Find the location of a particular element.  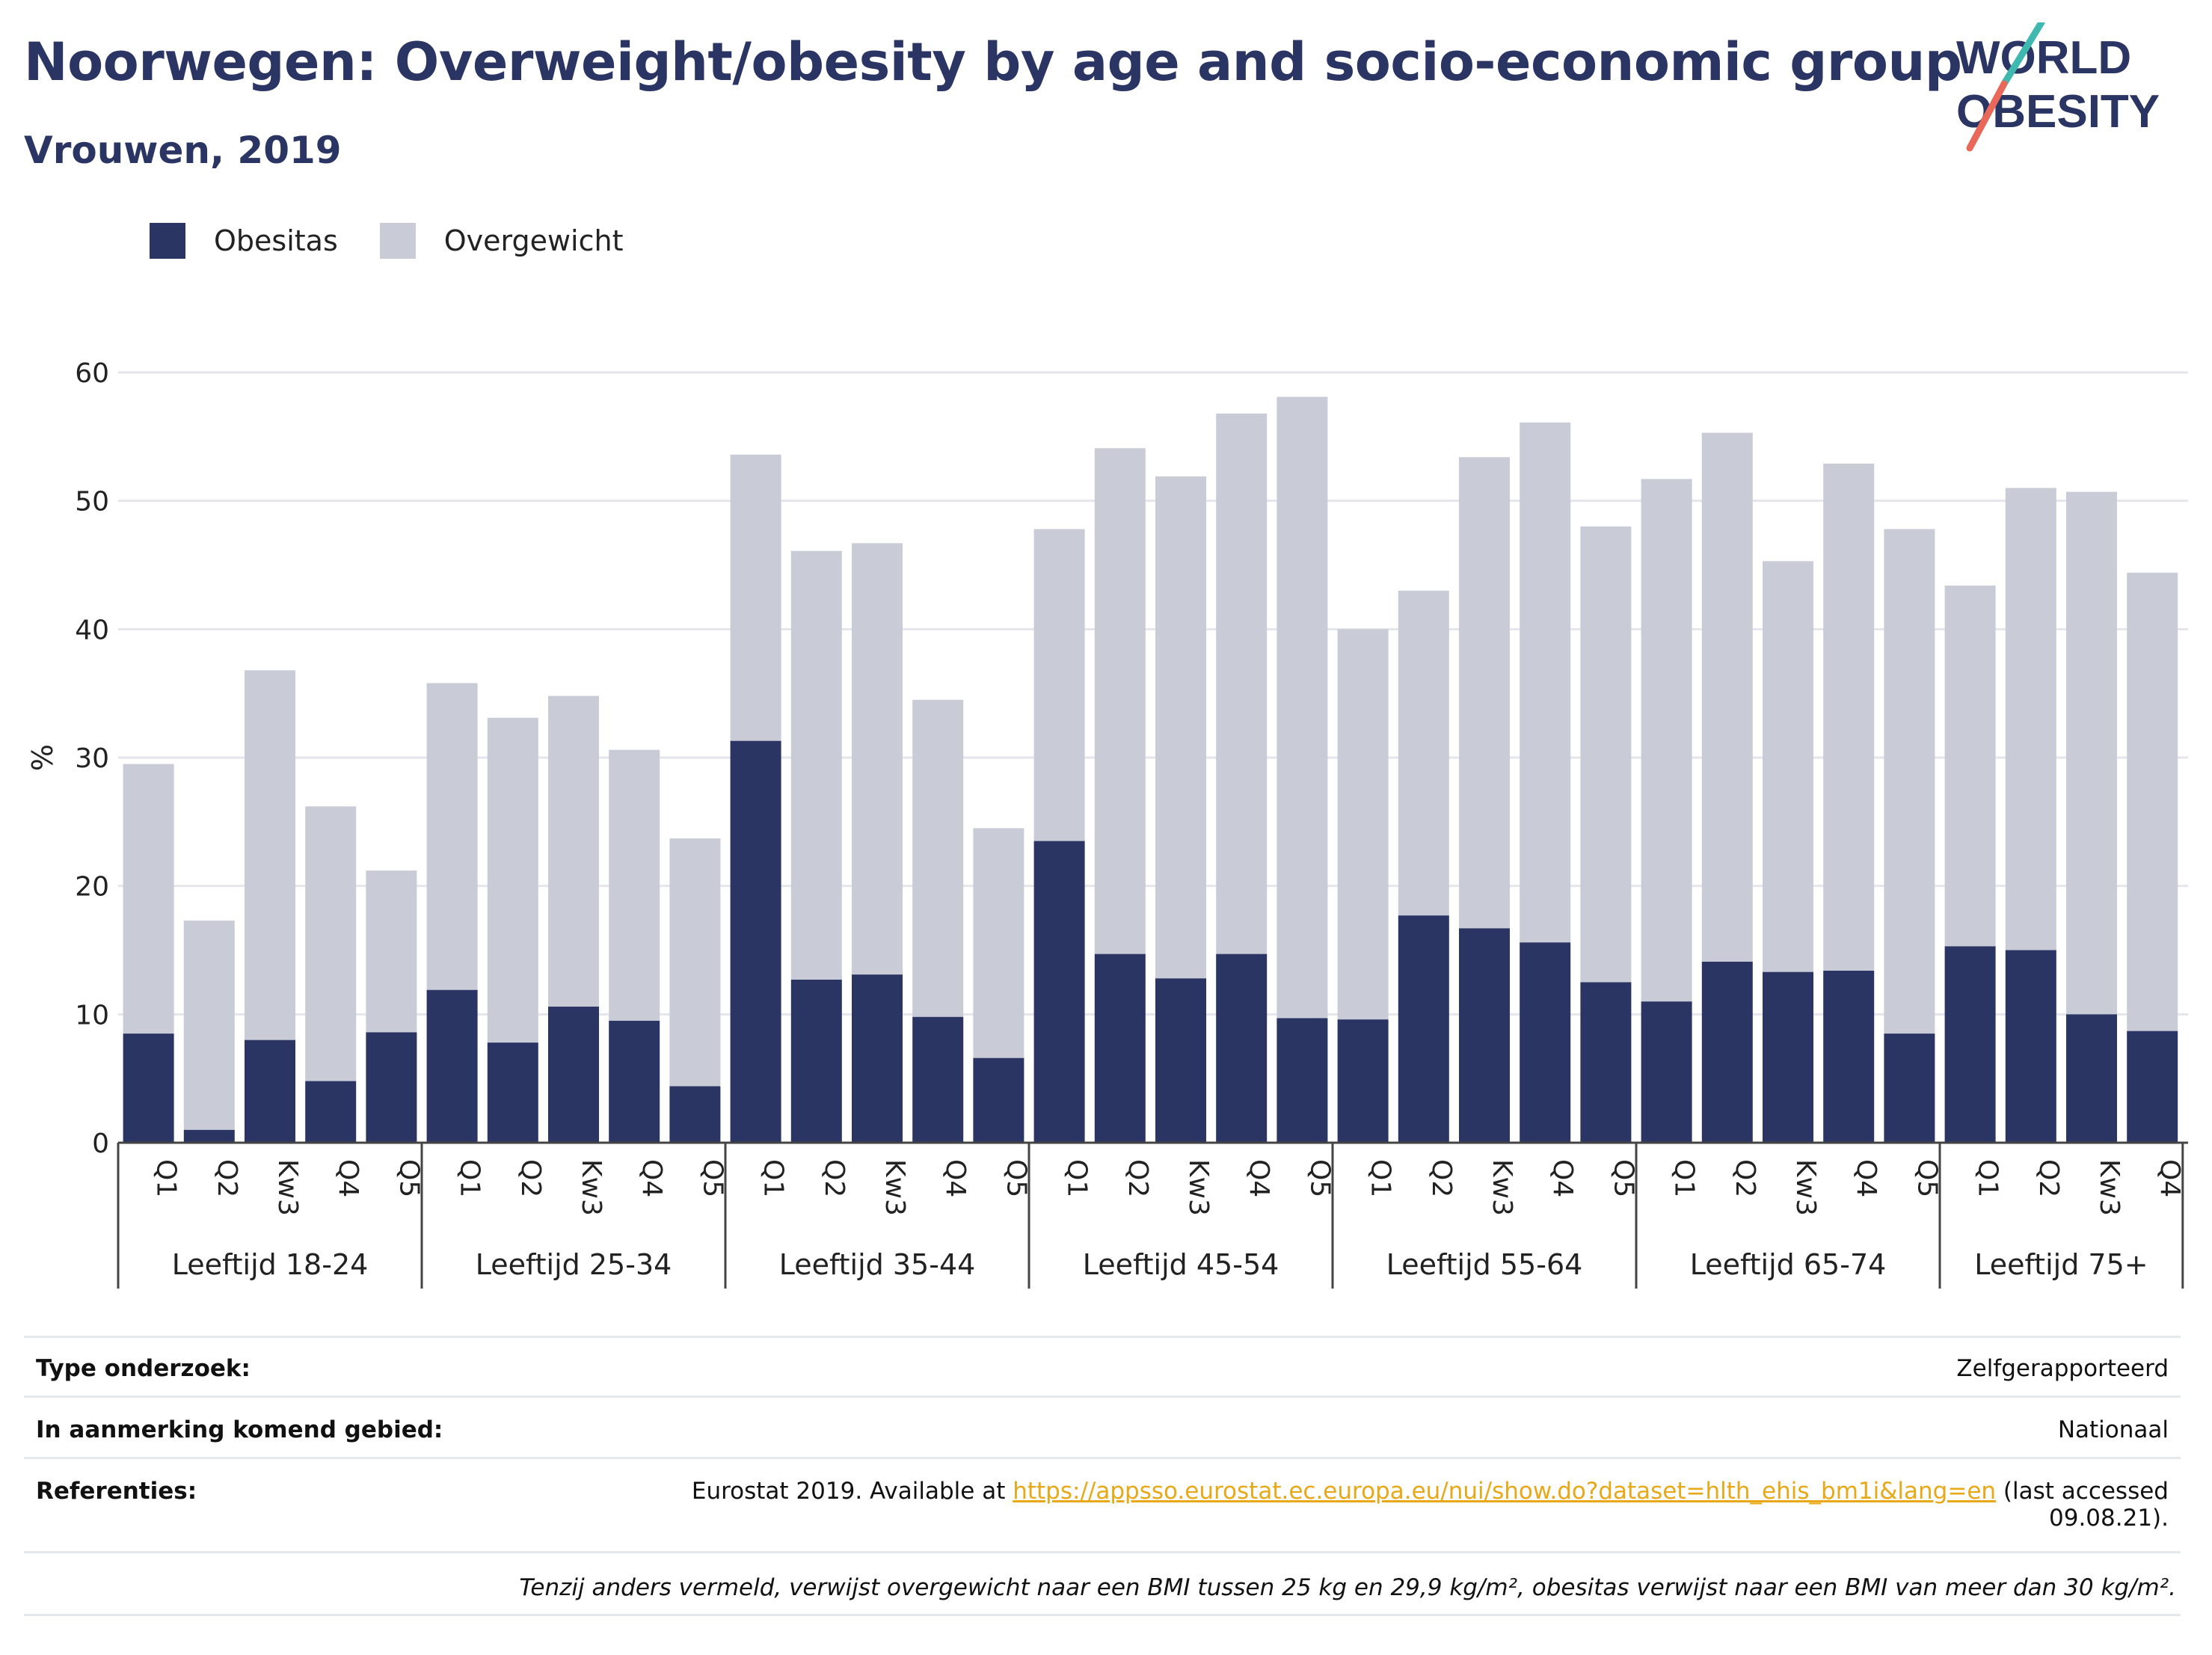

logo-line1: WORLD is located at coordinates (2043, 58).